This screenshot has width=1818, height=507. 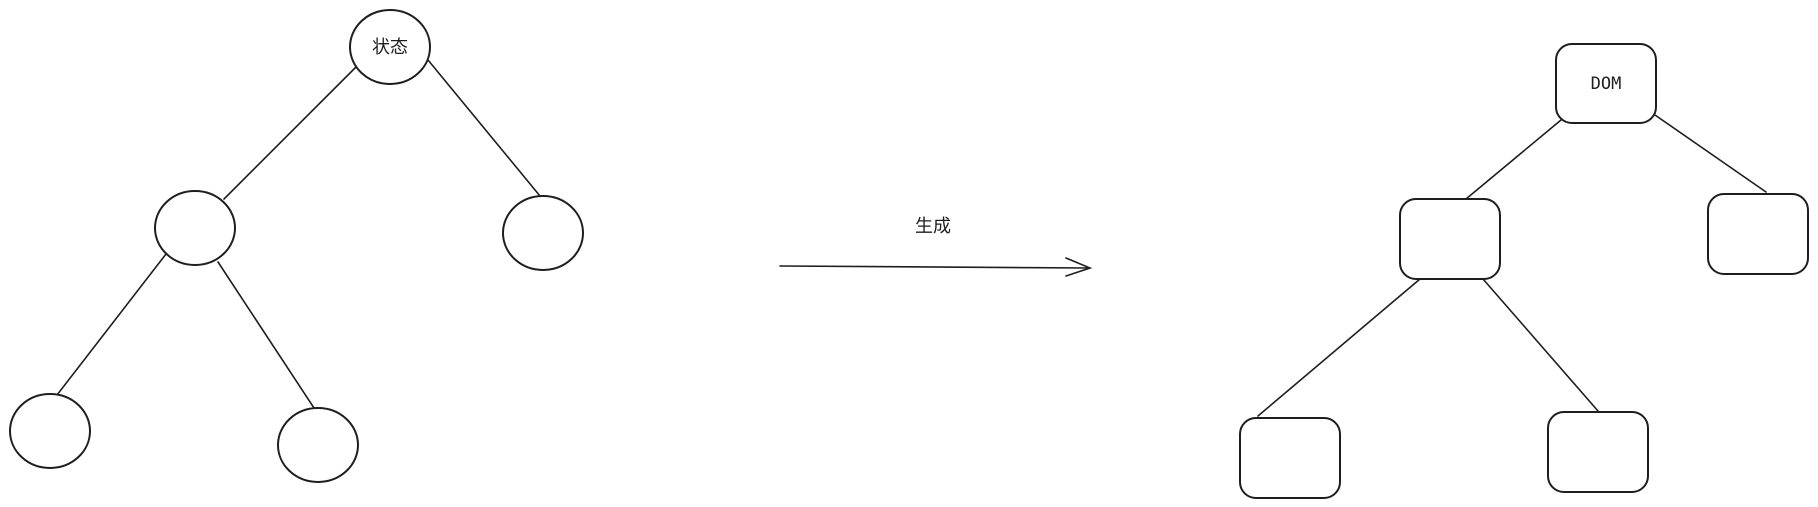 What do you see at coordinates (290, 133) in the screenshot?
I see `state-edge-root-left` at bounding box center [290, 133].